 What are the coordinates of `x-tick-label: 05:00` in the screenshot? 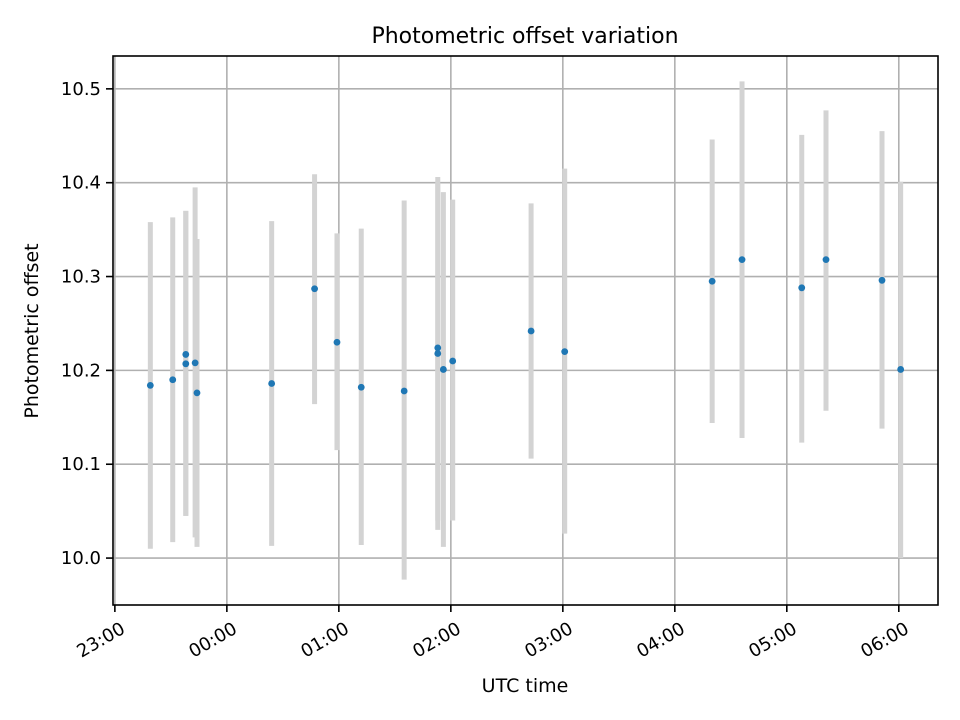 It's located at (772, 640).